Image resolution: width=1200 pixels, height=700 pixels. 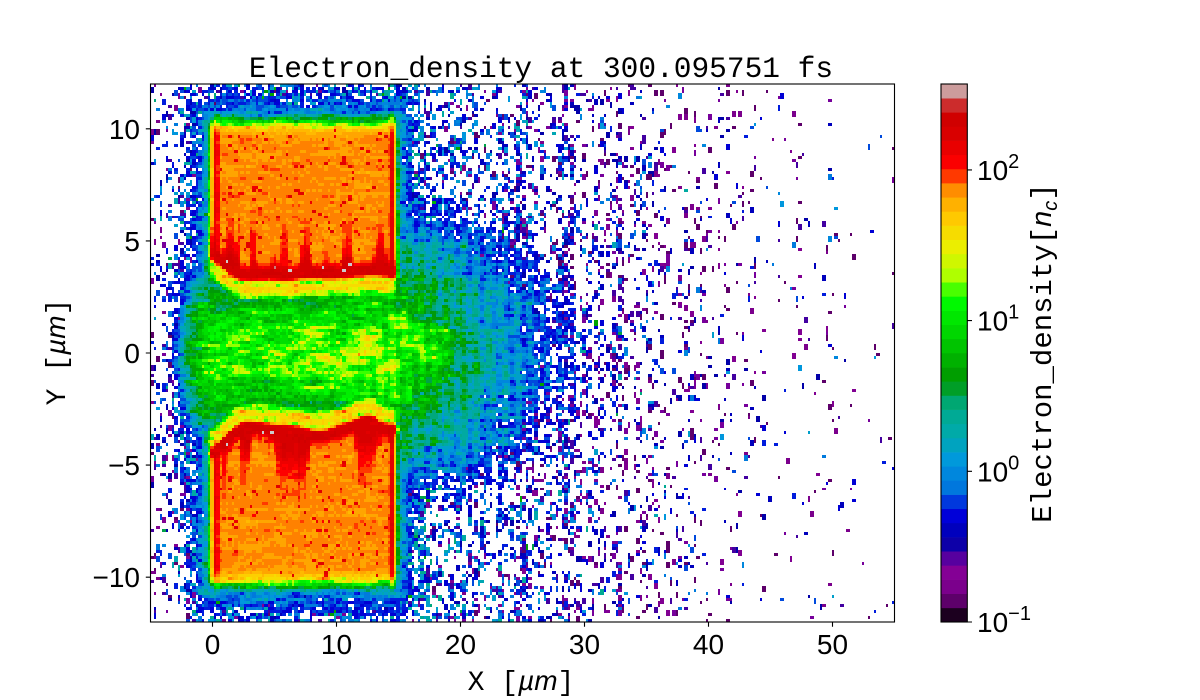 What do you see at coordinates (584, 644) in the screenshot?
I see `svg-text: 30` at bounding box center [584, 644].